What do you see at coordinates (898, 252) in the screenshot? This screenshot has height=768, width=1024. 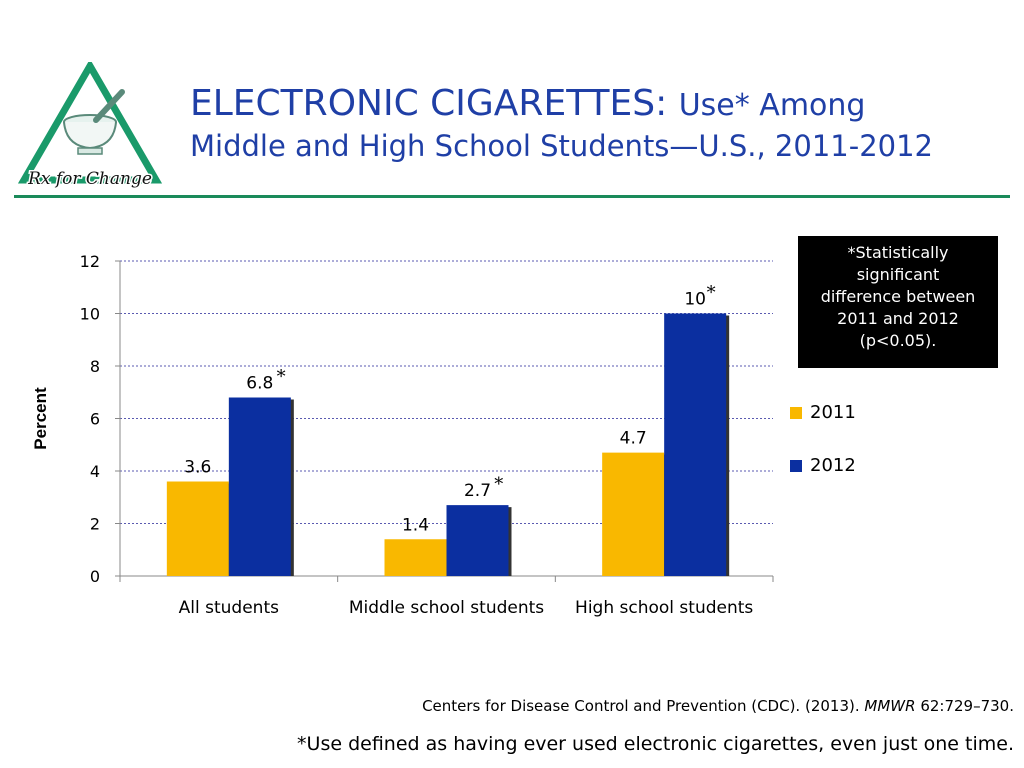 I see `note-line: *Statistically` at bounding box center [898, 252].